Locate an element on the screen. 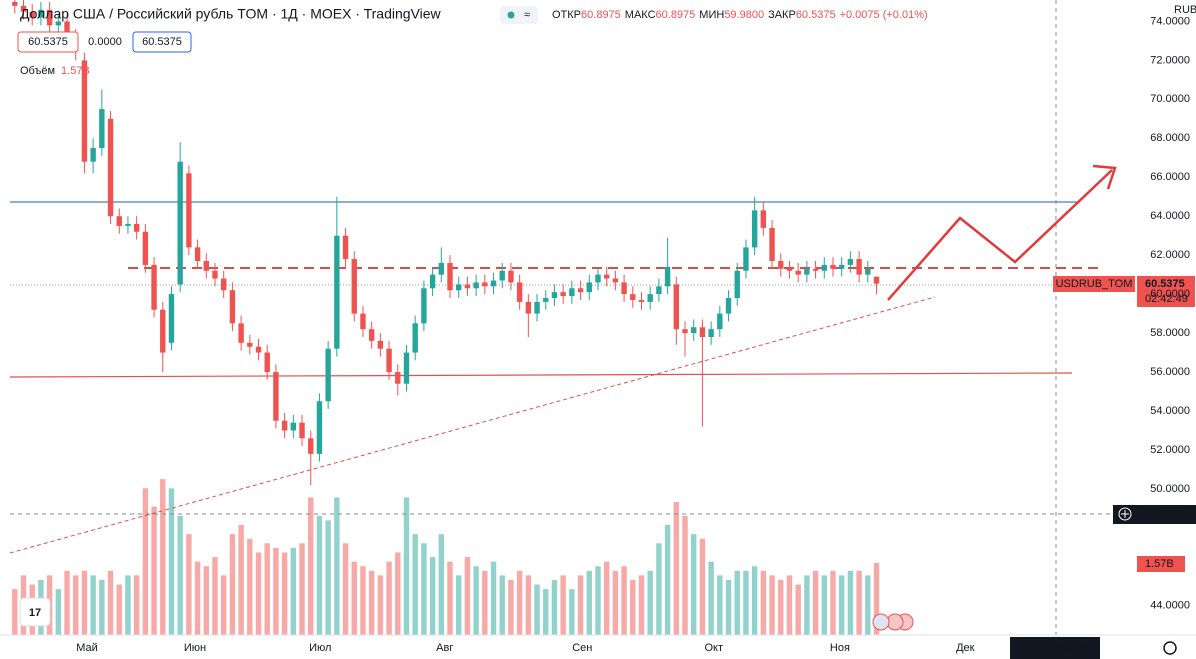  volume-tag is located at coordinates (1161, 564).